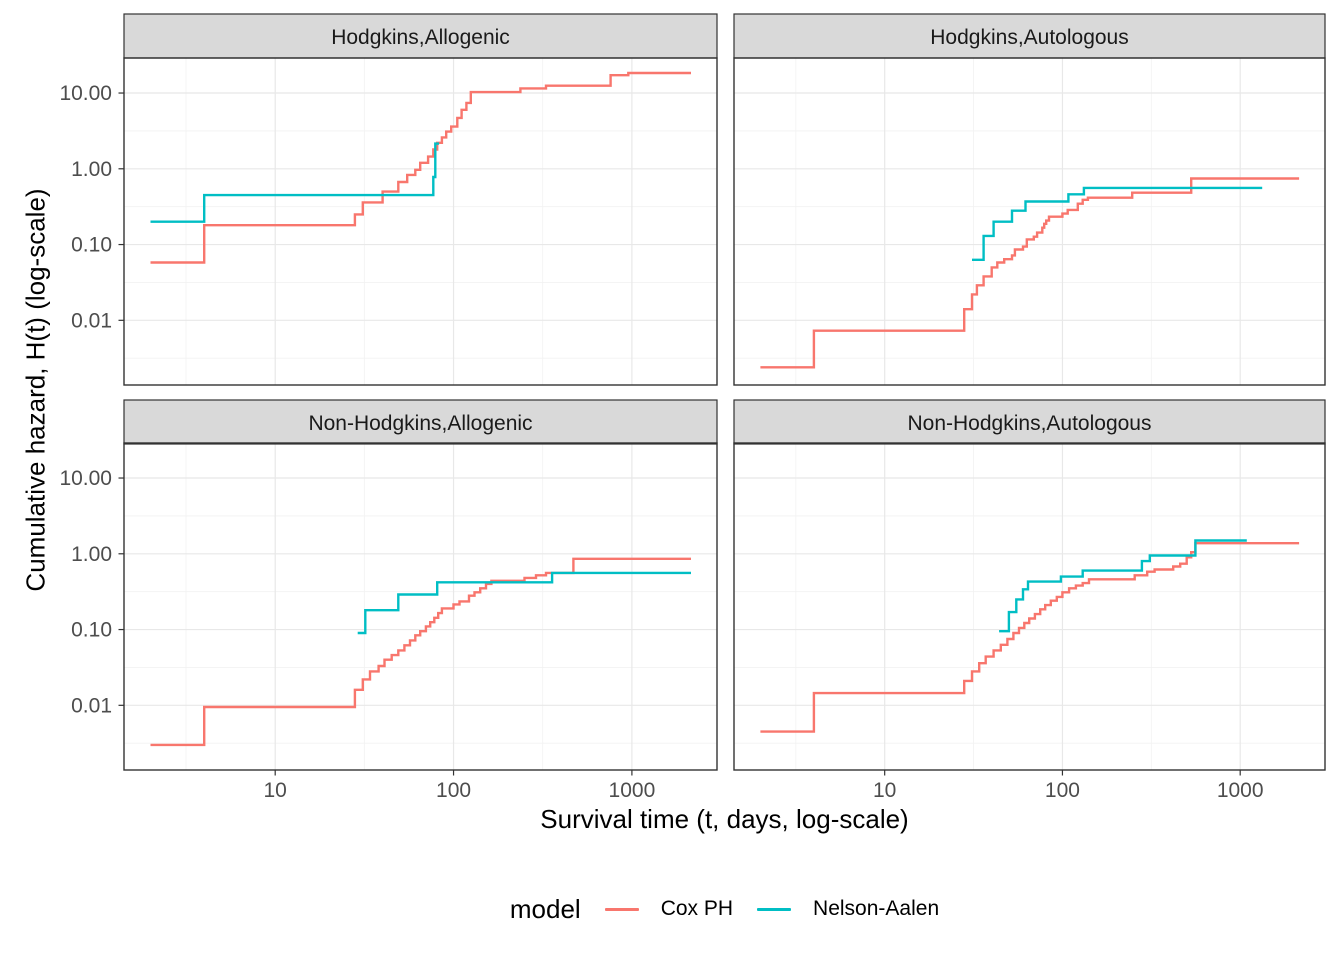 The width and height of the screenshot is (1344, 960). I want to click on y-axis-title: Cumulative hazard, H(t) (log-scale), so click(35, 390).